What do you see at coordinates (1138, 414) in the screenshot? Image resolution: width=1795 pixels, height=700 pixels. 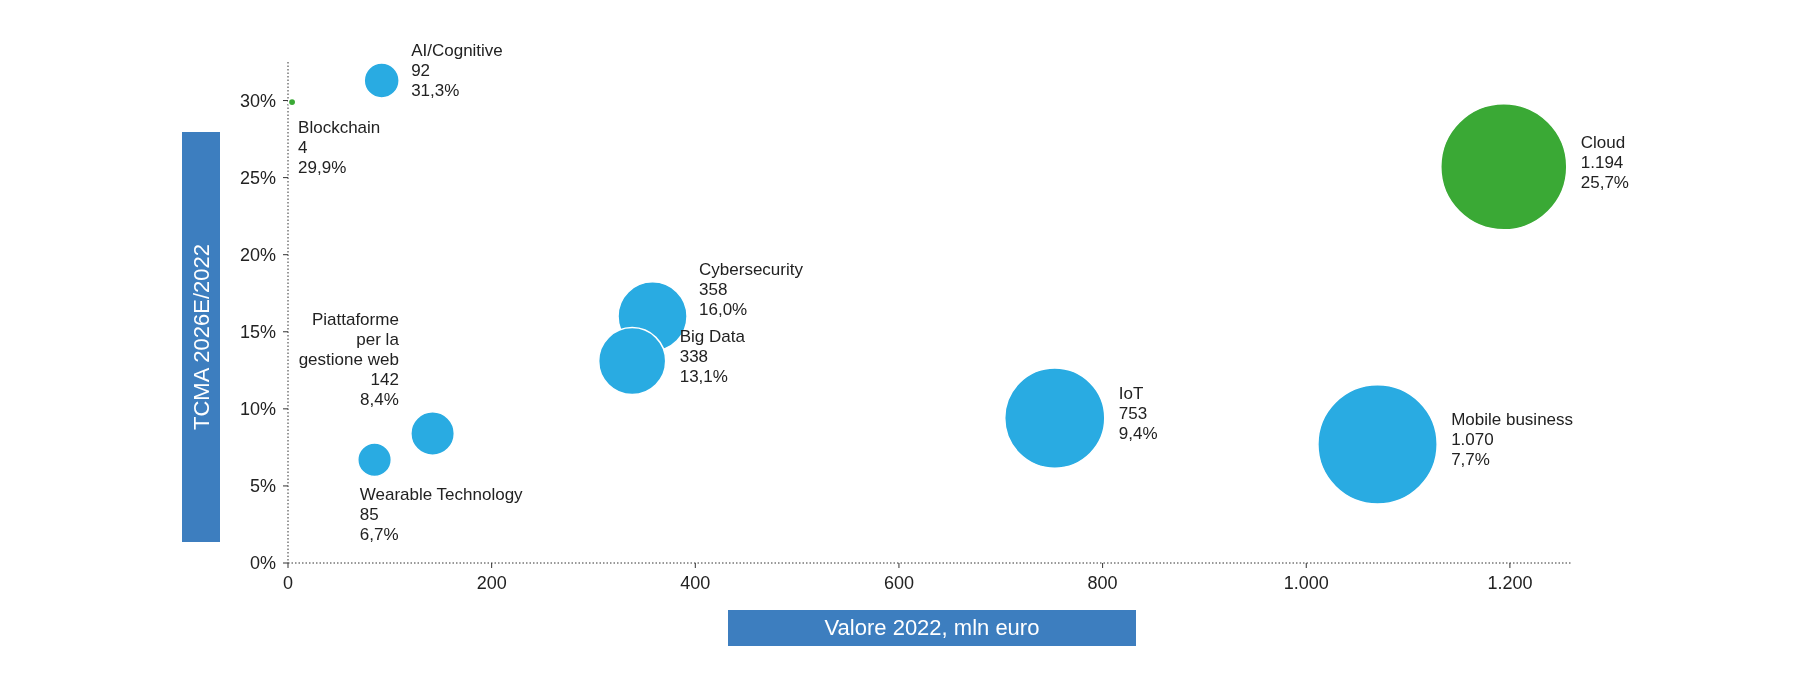 I see `data-label: IoT 753 9,4%` at bounding box center [1138, 414].